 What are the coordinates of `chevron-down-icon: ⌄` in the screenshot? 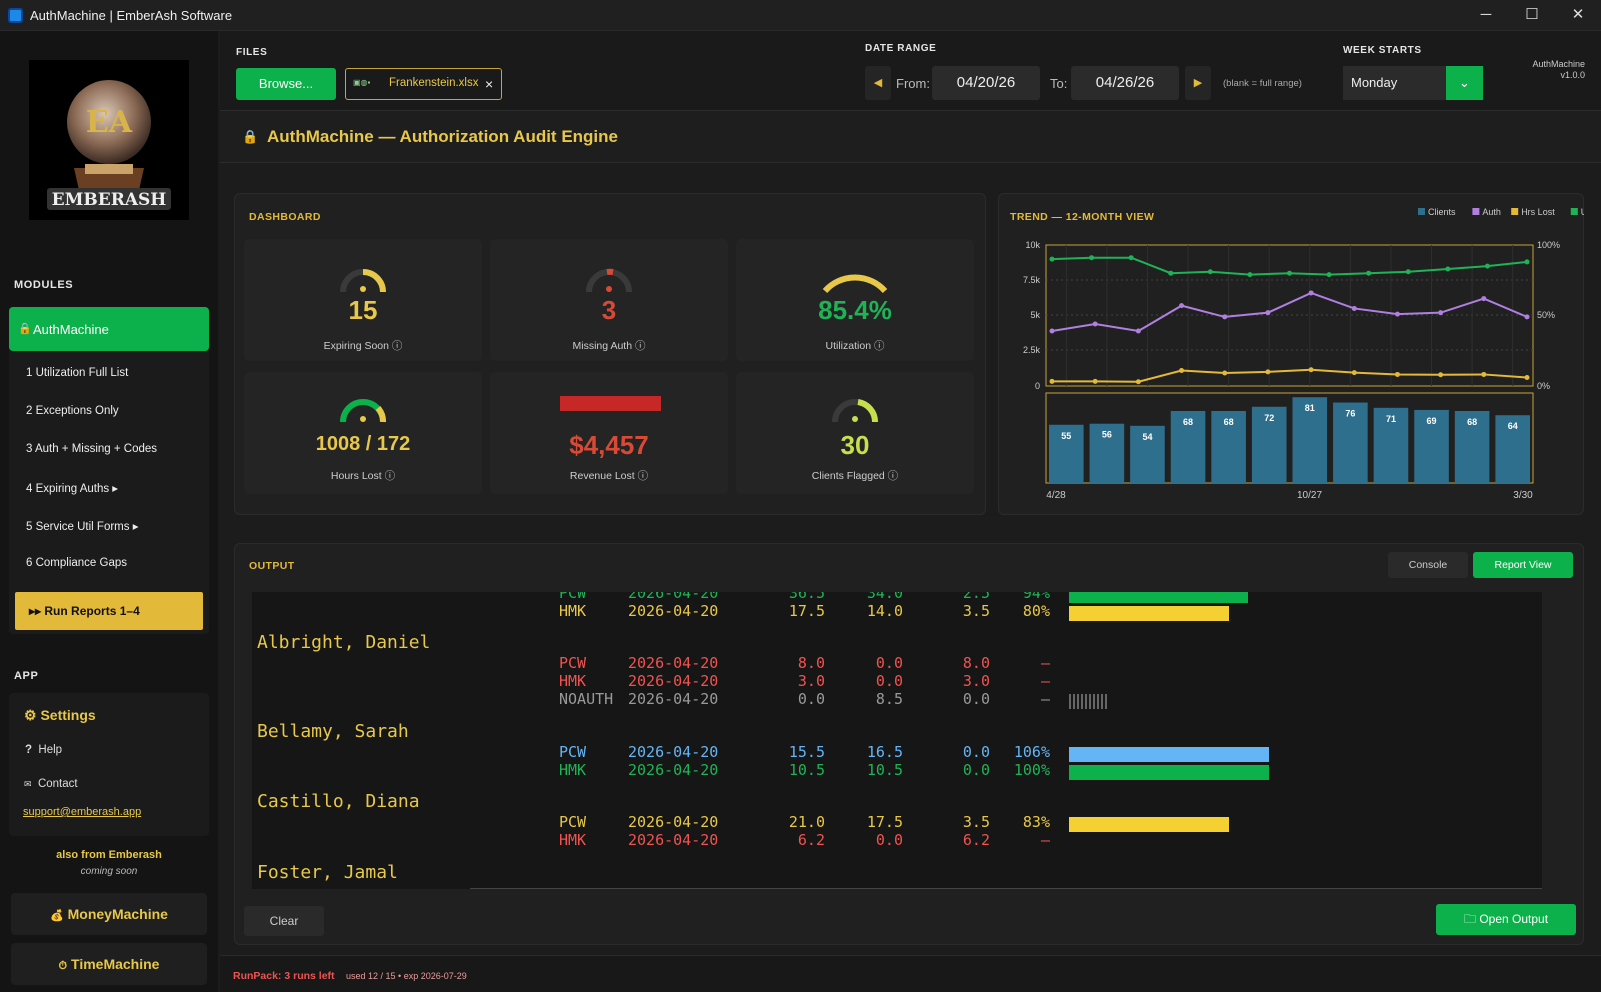 It's located at (1464, 83).